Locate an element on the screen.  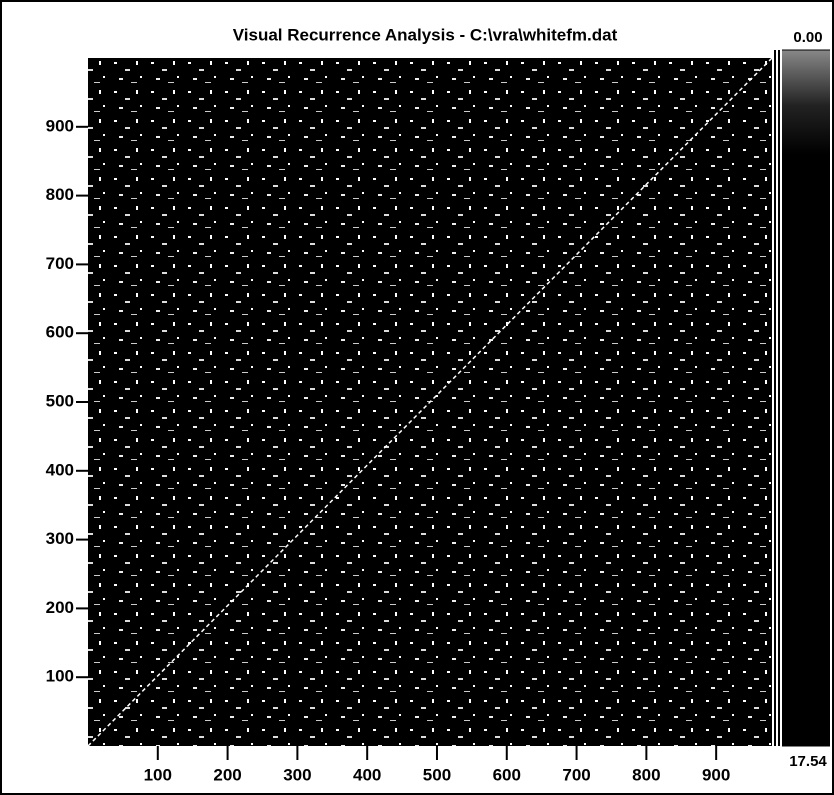
y-tick-label: 700 is located at coordinates (60, 263).